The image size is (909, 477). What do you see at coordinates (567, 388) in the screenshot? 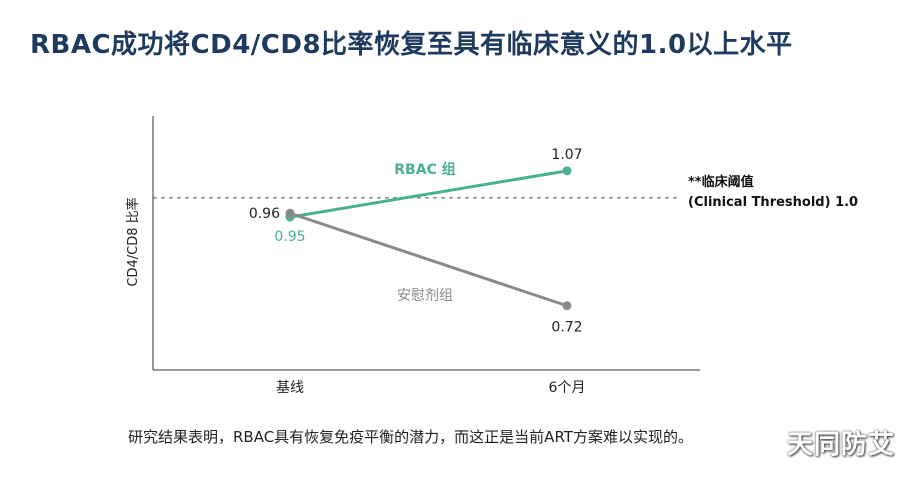
I see `x-tick-label-6-months: 6个月` at bounding box center [567, 388].